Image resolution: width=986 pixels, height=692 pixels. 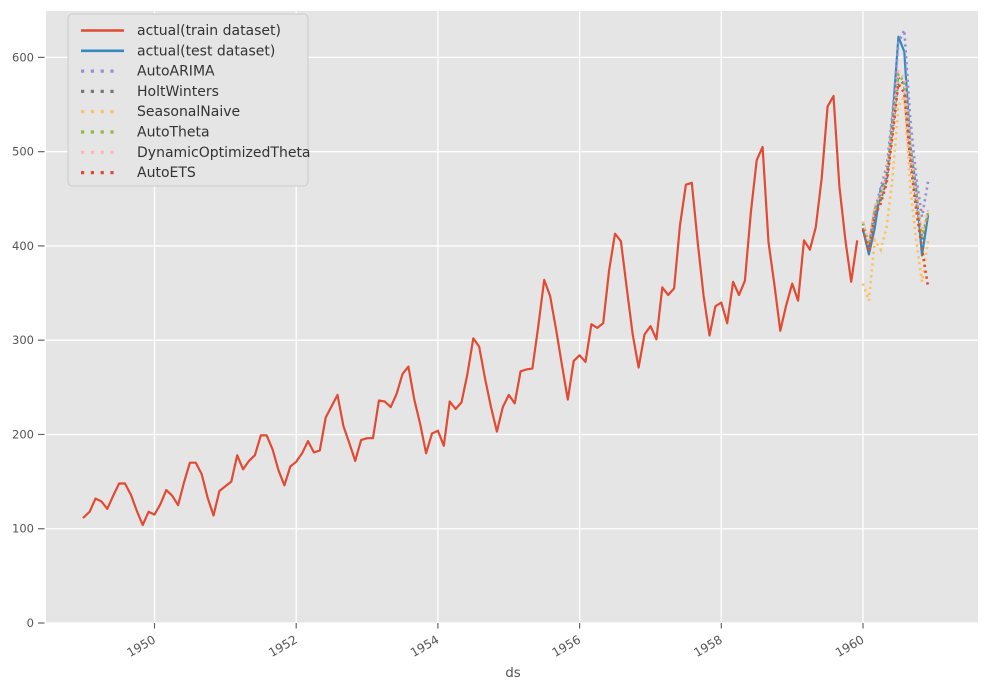 I want to click on legend-label: SeasonalNaive, so click(x=188, y=112).